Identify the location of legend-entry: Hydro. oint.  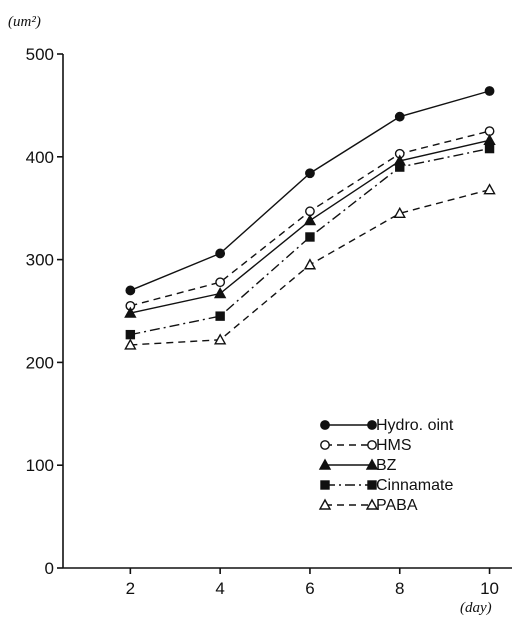
(387, 425).